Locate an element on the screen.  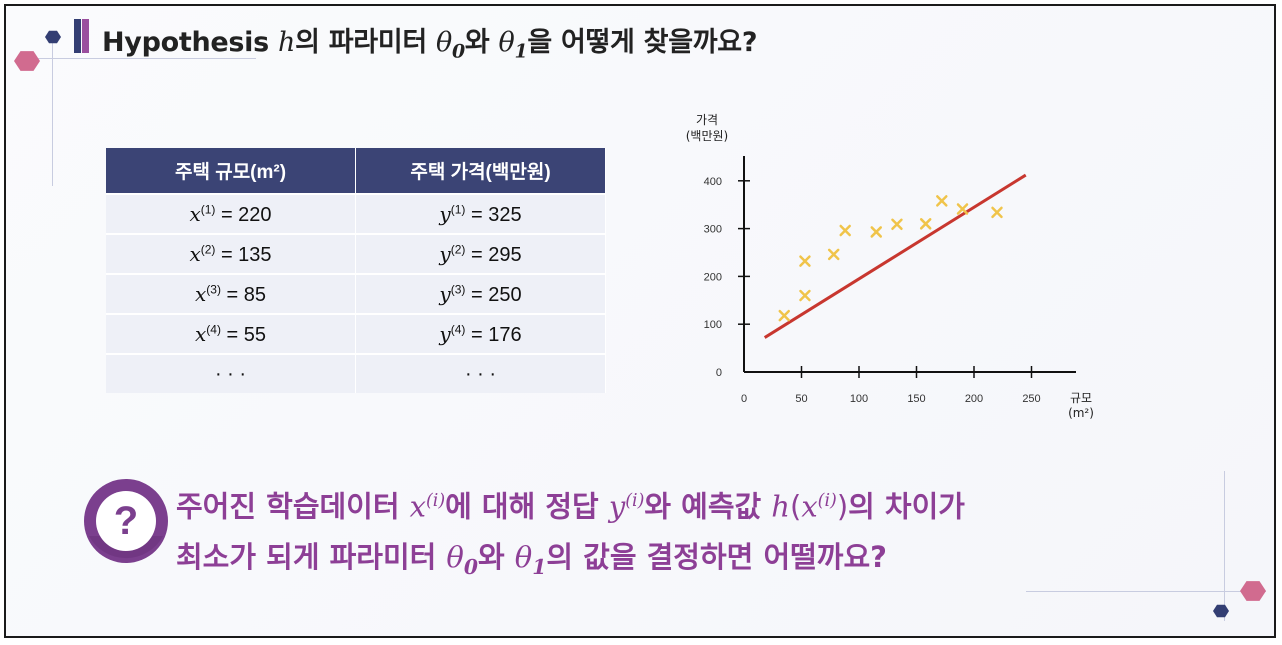
x-axis-label: (m²) is located at coordinates (1081, 413).